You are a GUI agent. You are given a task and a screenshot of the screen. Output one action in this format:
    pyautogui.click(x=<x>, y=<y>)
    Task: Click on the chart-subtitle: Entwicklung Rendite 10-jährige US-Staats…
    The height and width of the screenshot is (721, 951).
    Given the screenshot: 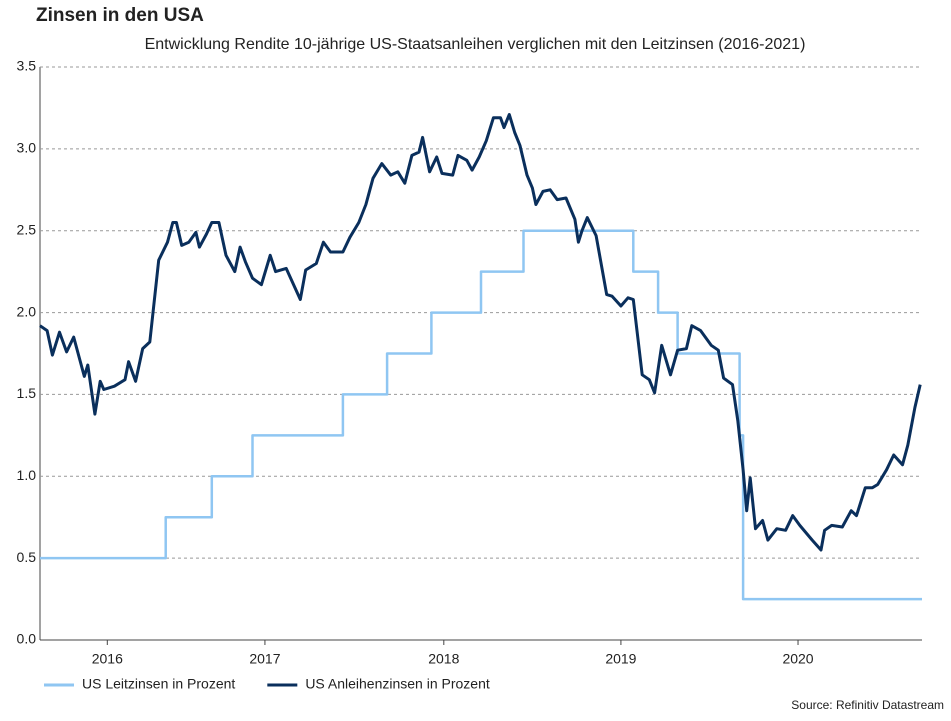 What is the action you would take?
    pyautogui.click(x=475, y=44)
    